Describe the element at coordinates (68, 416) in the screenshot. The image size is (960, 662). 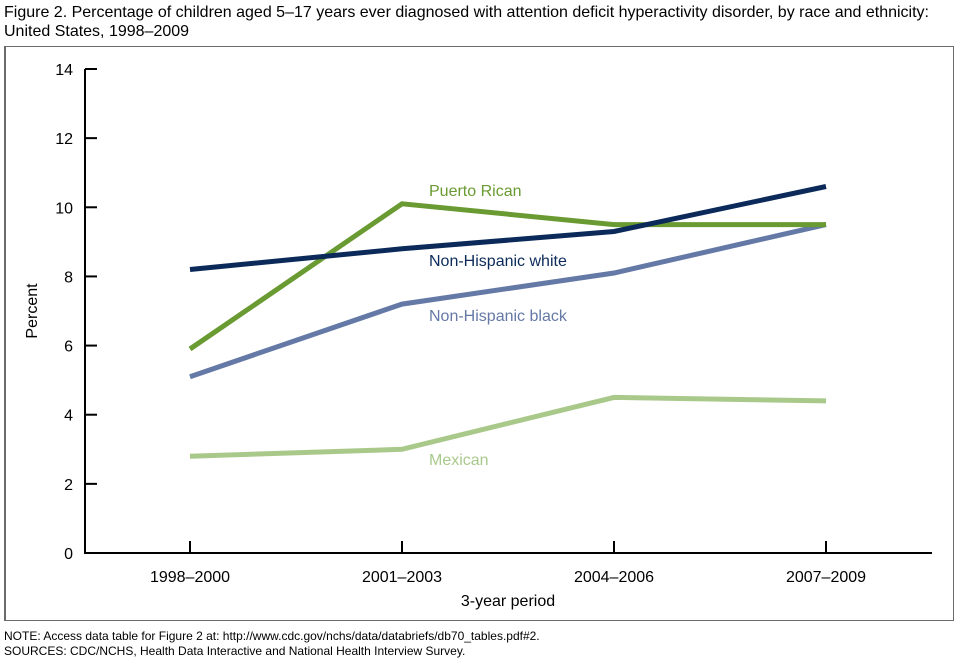
I see `y-tick-label: 4` at that location.